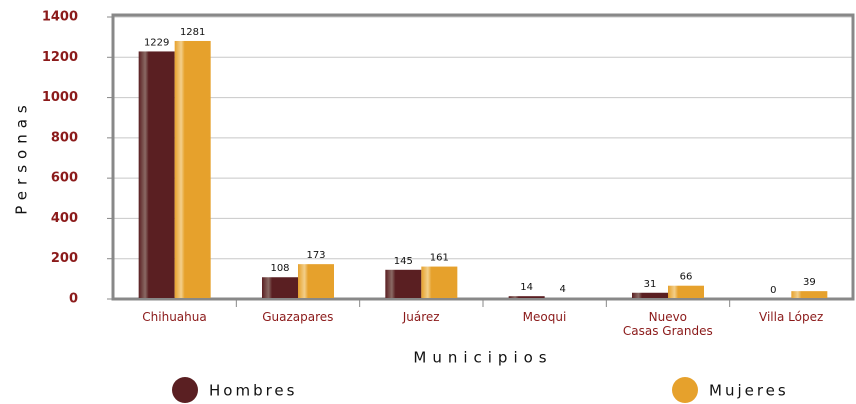 This screenshot has height=404, width=856. I want to click on legend-label: Hombres, so click(253, 391).